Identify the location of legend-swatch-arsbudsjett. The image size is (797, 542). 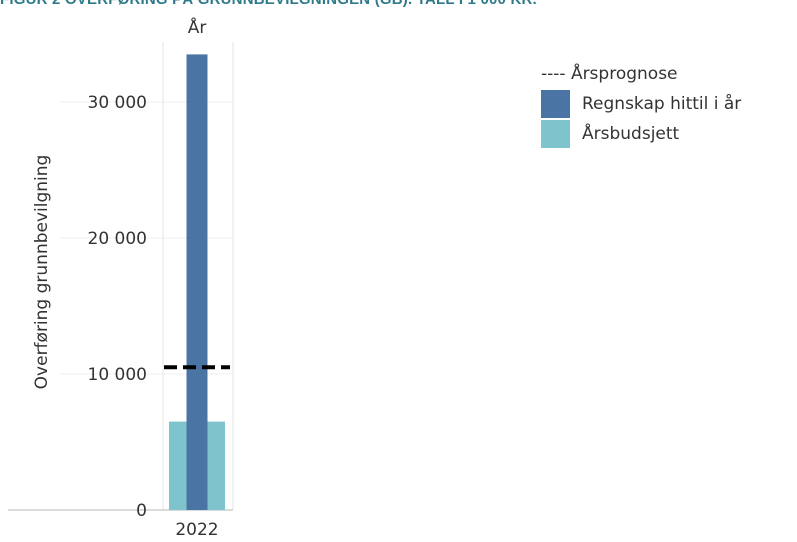
(555, 134).